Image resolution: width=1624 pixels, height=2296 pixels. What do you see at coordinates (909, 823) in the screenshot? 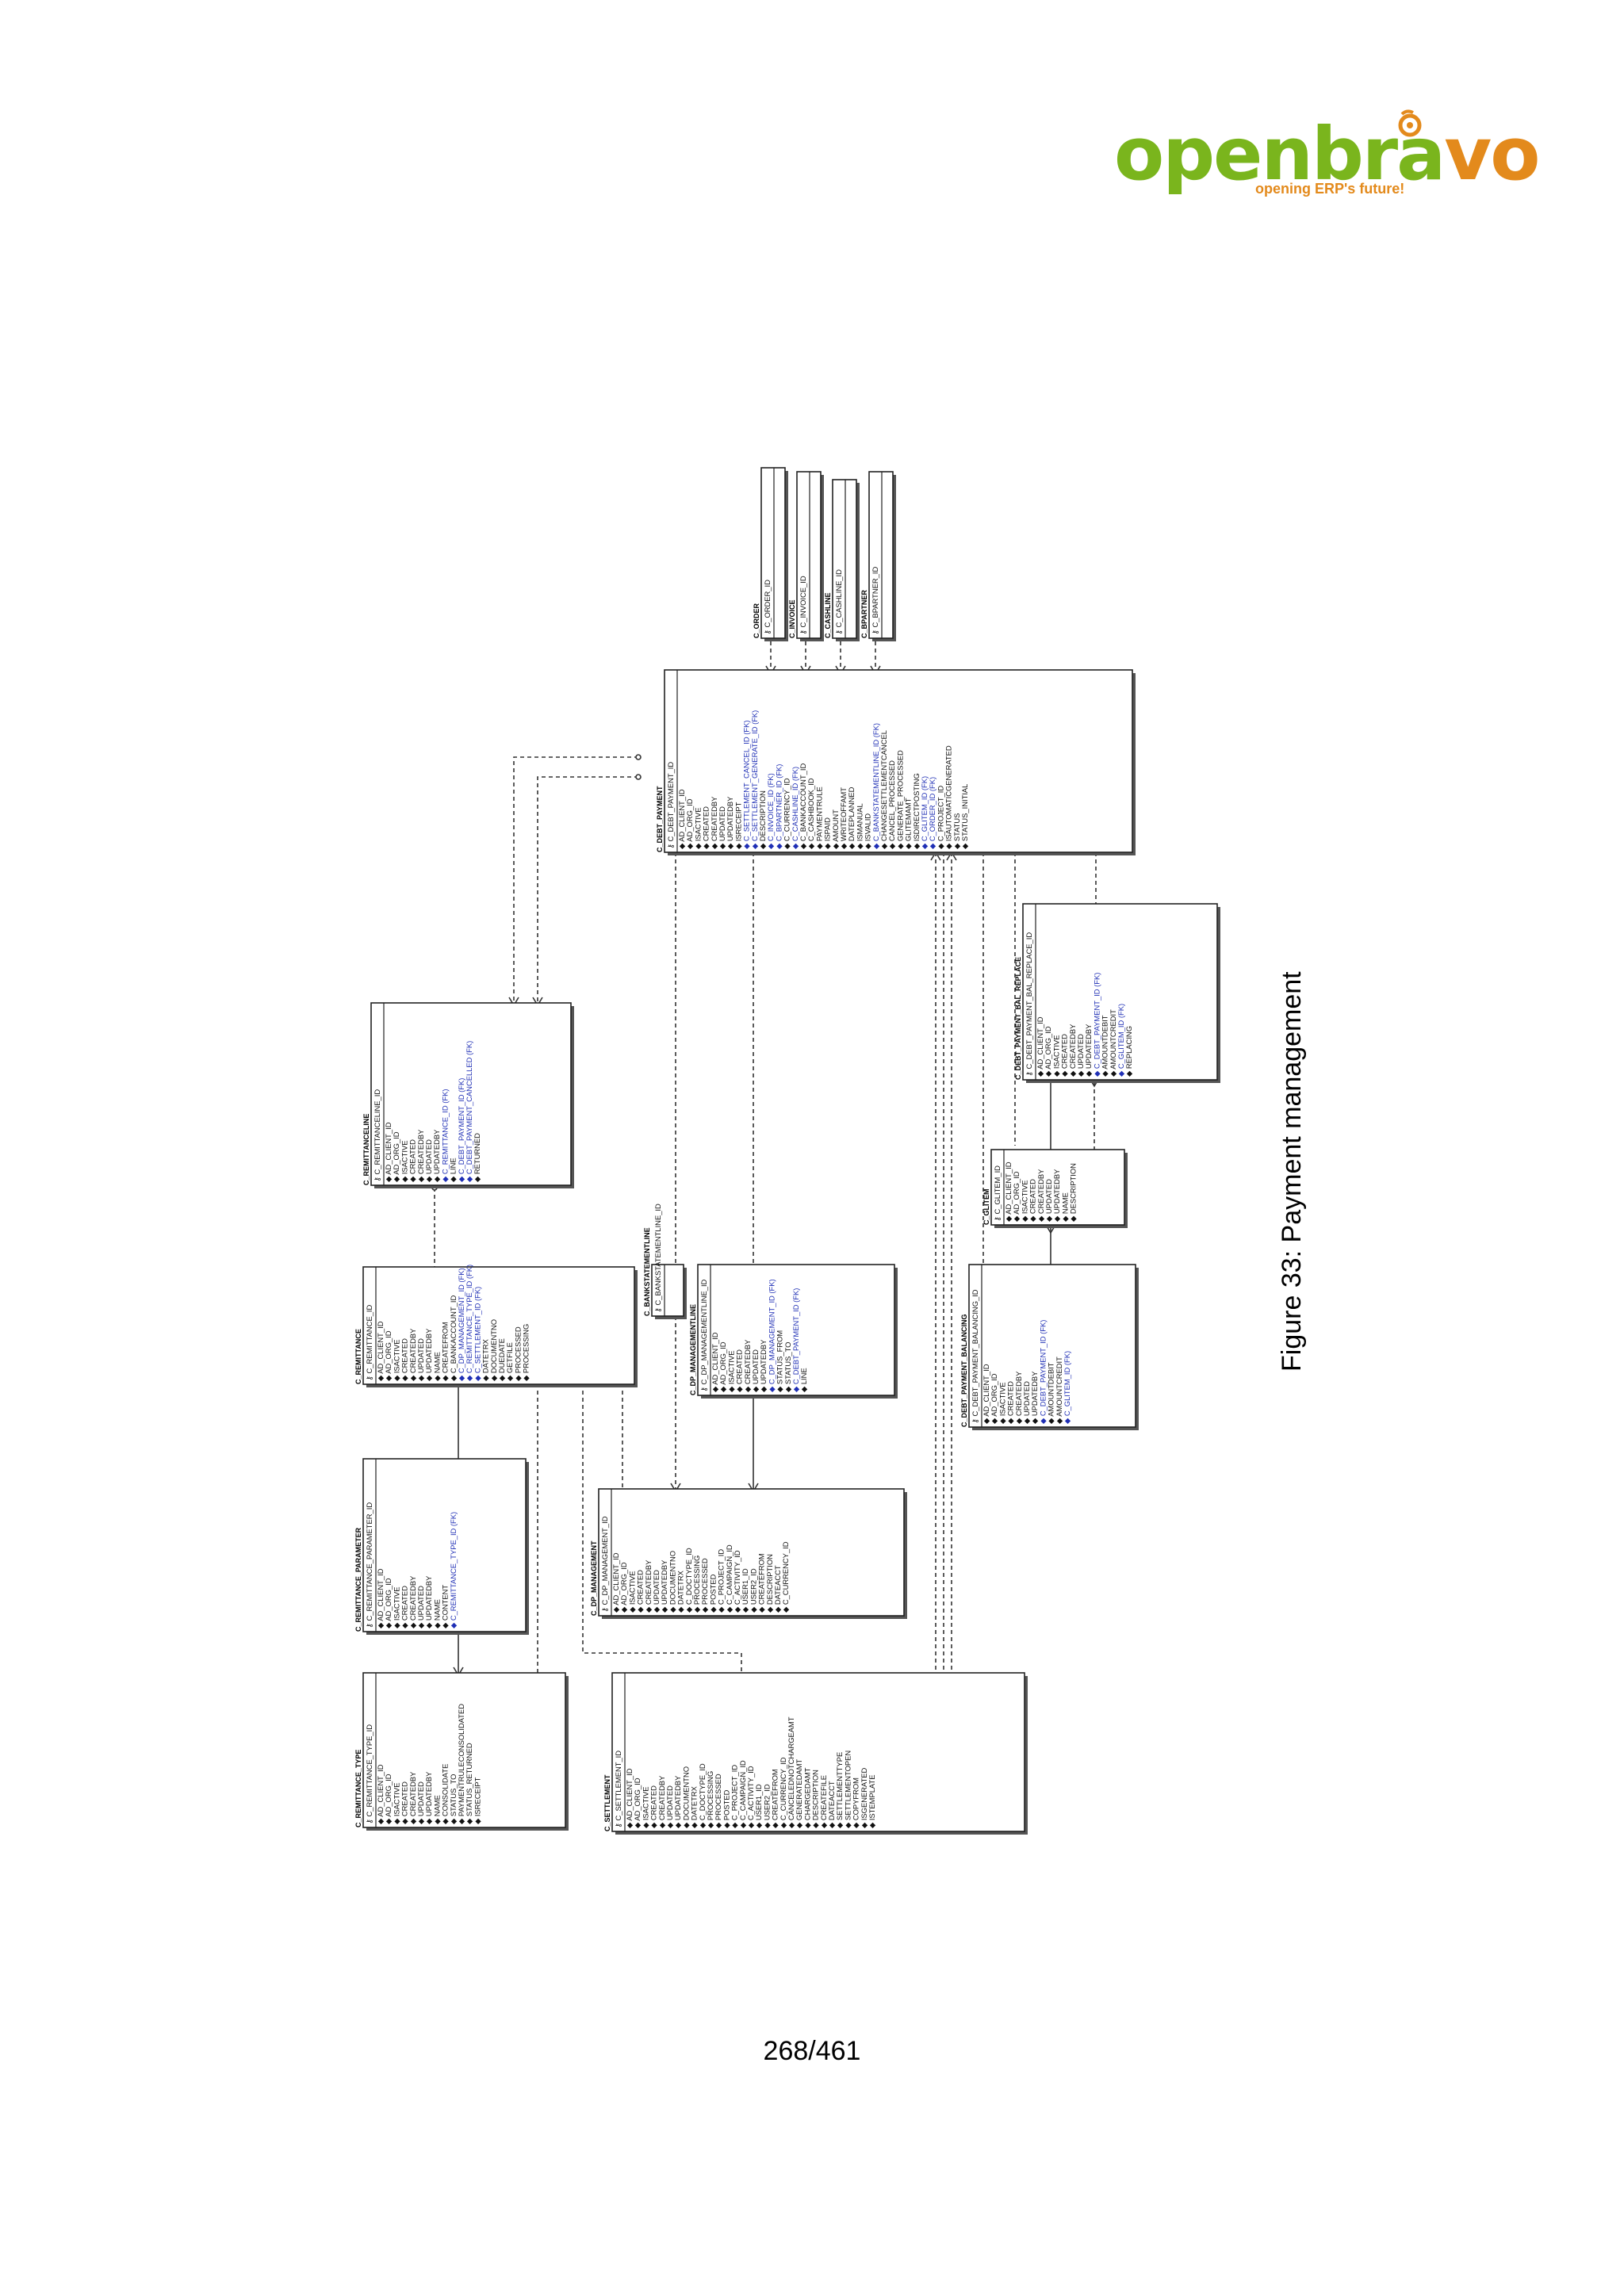
I see `table-column: ◆ GLITEMAMT` at bounding box center [909, 823].